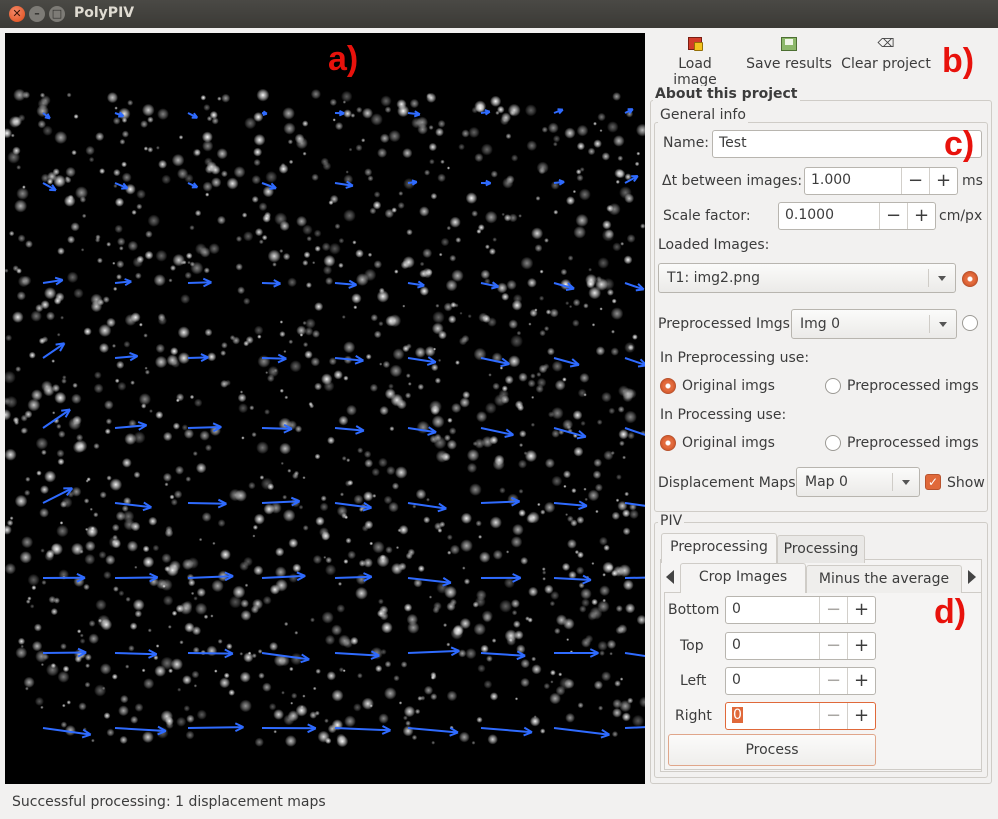  I want to click on dt-spinbox: 1.000 − +, so click(881, 181).